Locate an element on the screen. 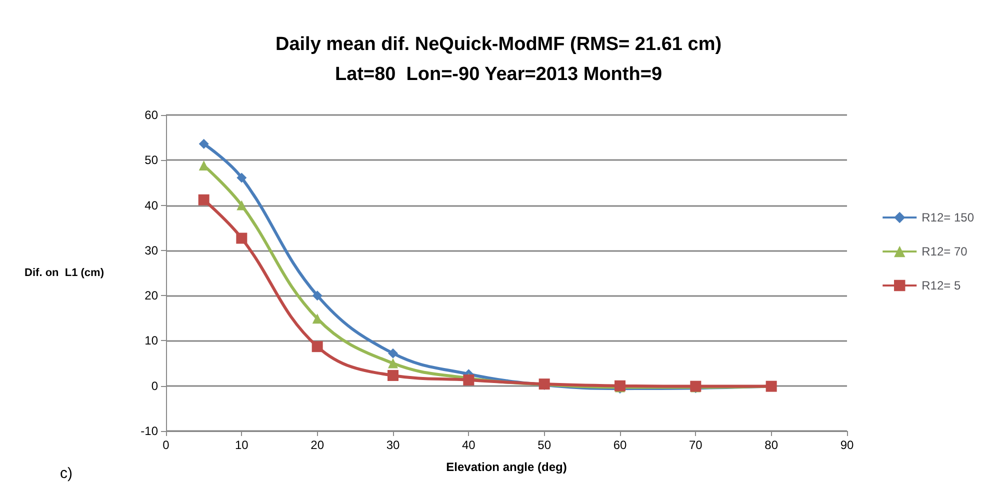 The image size is (997, 503). x-tick-label: 50 is located at coordinates (545, 445).